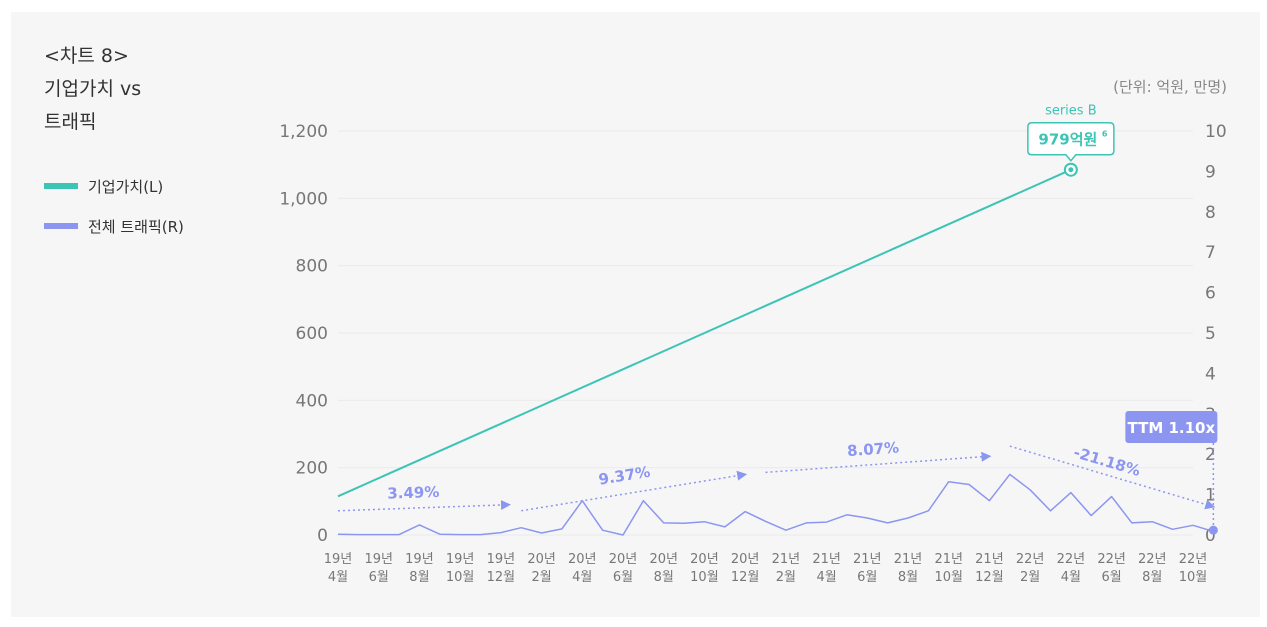 This screenshot has width=1267, height=627. I want to click on left-tick-label: 200, so click(312, 469).